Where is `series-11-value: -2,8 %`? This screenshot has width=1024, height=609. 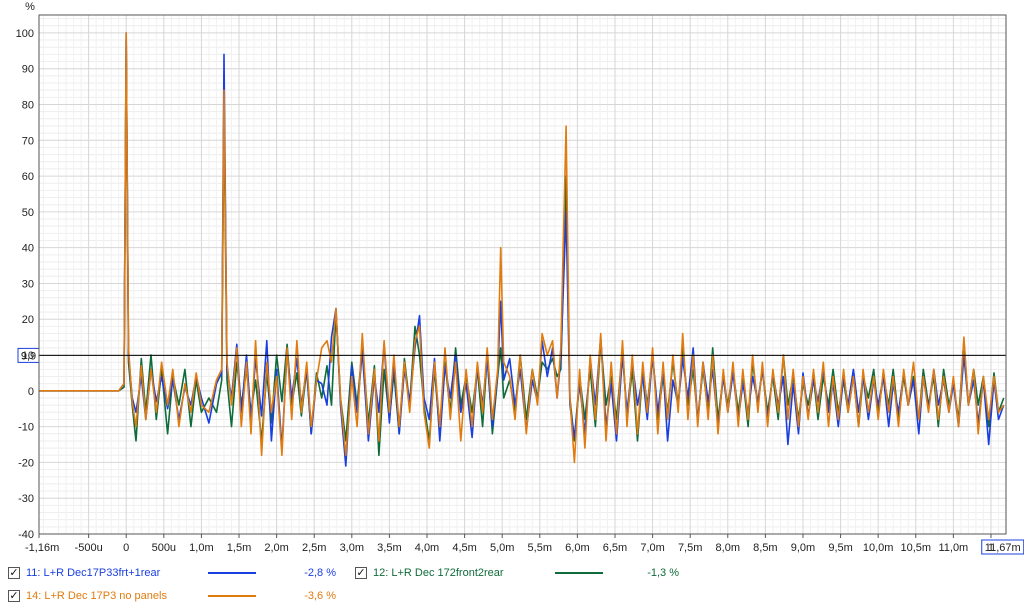
series-11-value: -2,8 % is located at coordinates (320, 573).